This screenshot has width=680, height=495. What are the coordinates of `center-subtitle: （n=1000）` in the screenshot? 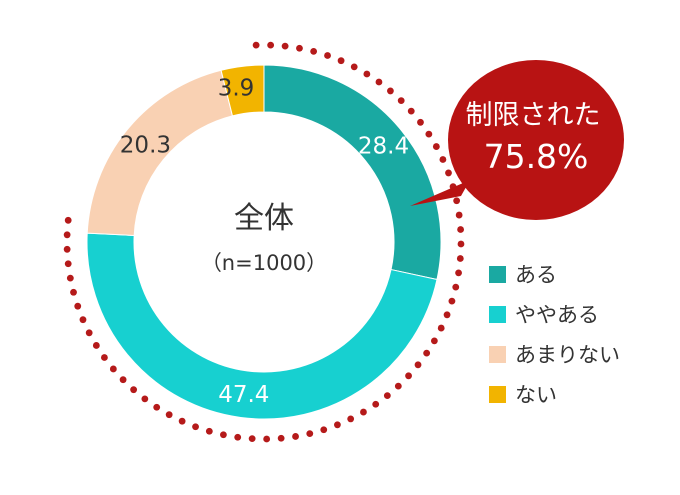 It's located at (264, 263).